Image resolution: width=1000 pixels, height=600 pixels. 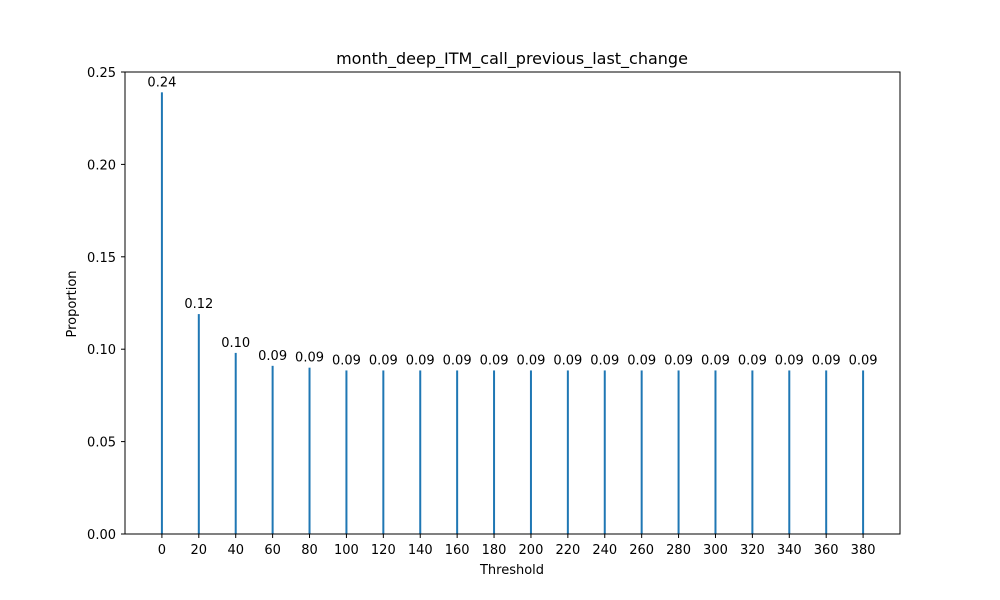 I want to click on bar-value-label: 0.10, so click(x=235, y=343).